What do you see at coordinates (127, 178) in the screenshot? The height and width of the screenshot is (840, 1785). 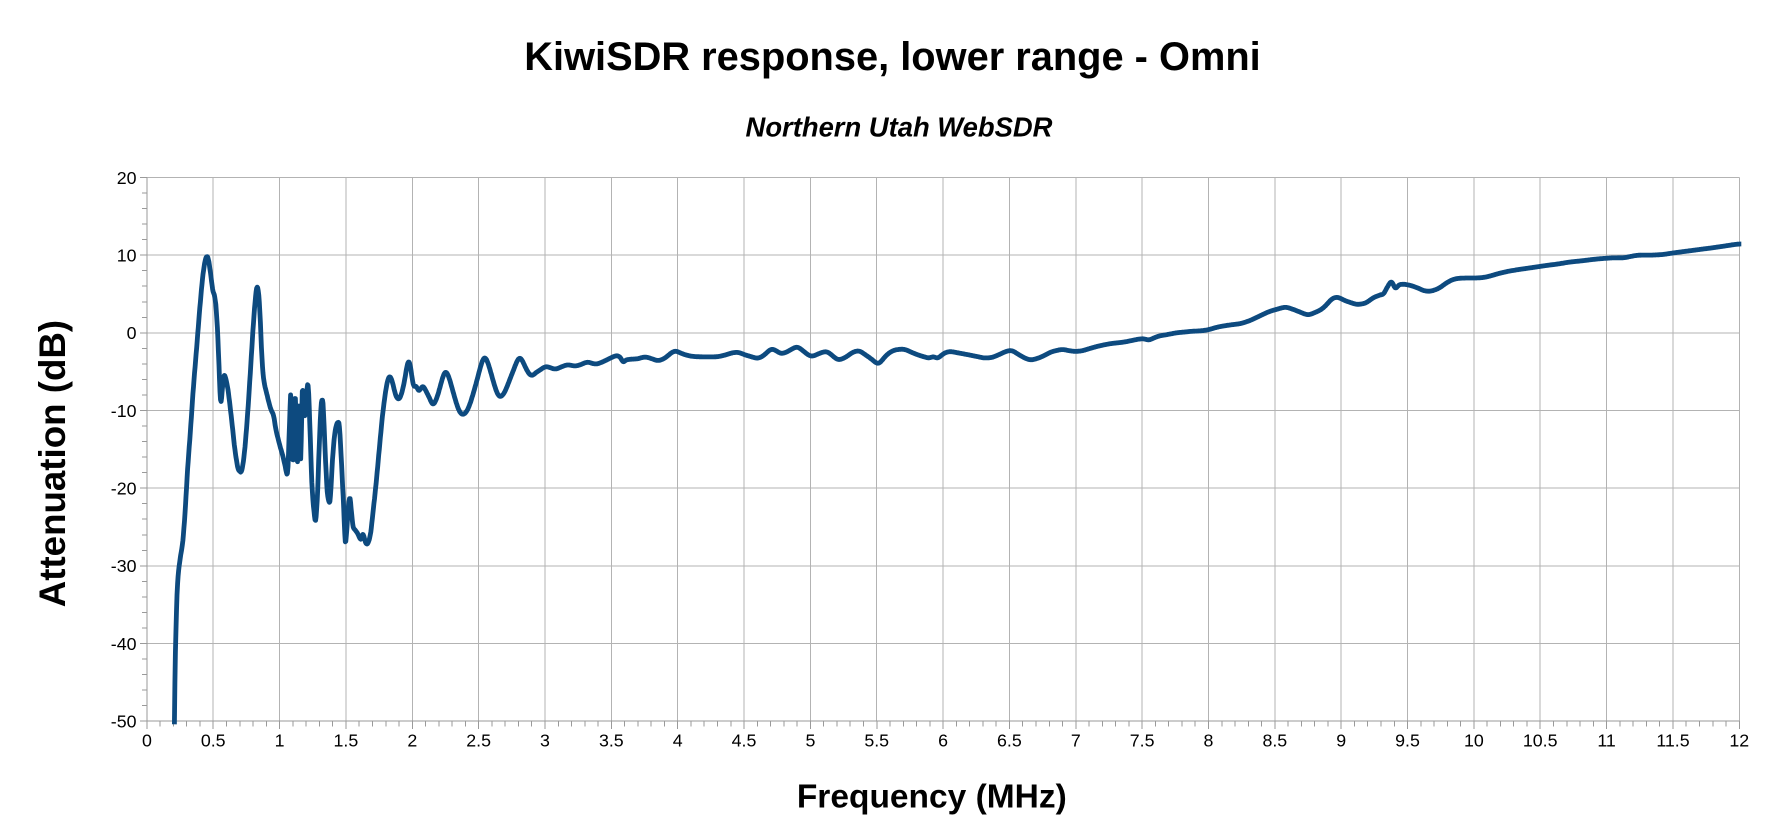 I see `svg-text: 20` at bounding box center [127, 178].